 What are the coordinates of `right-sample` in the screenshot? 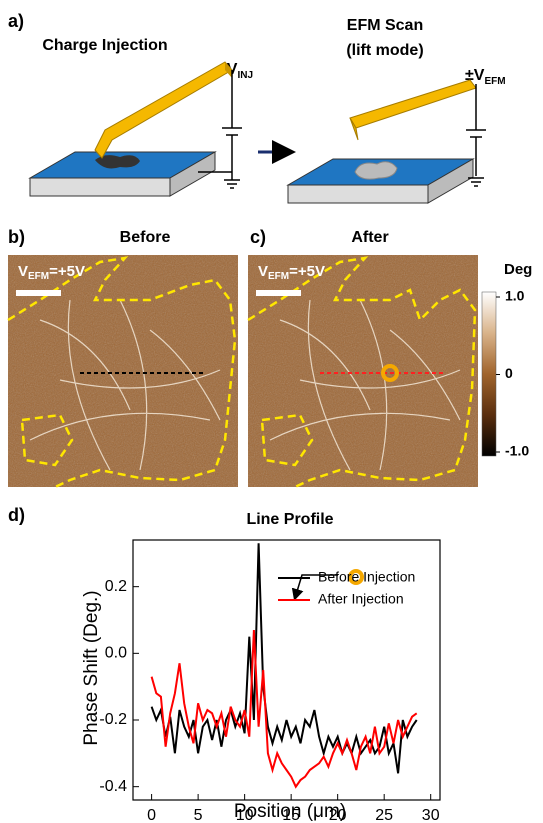 It's located at (386, 141).